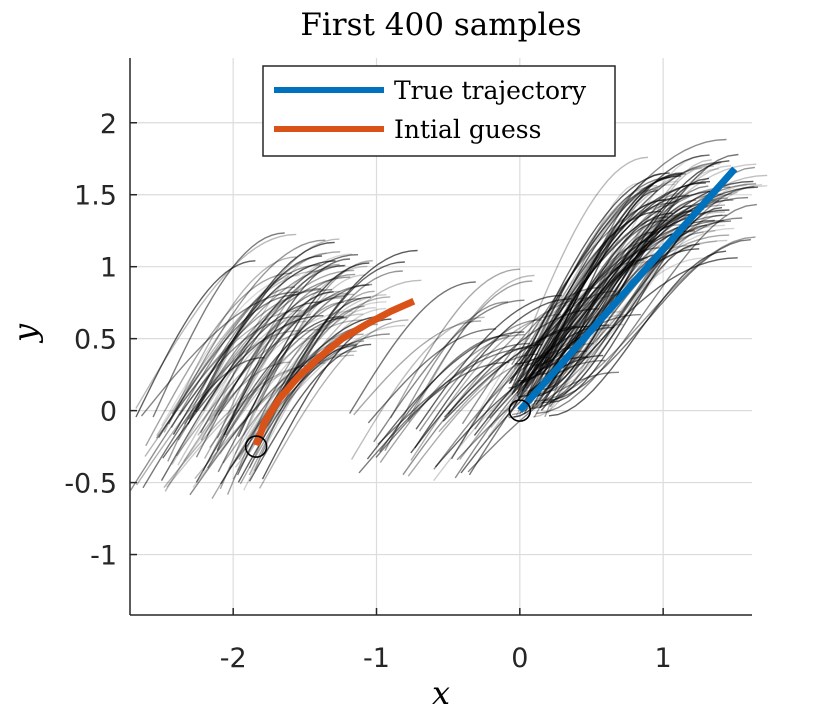 The image size is (830, 720). I want to click on y-tick-label-4: 1, so click(108, 268).